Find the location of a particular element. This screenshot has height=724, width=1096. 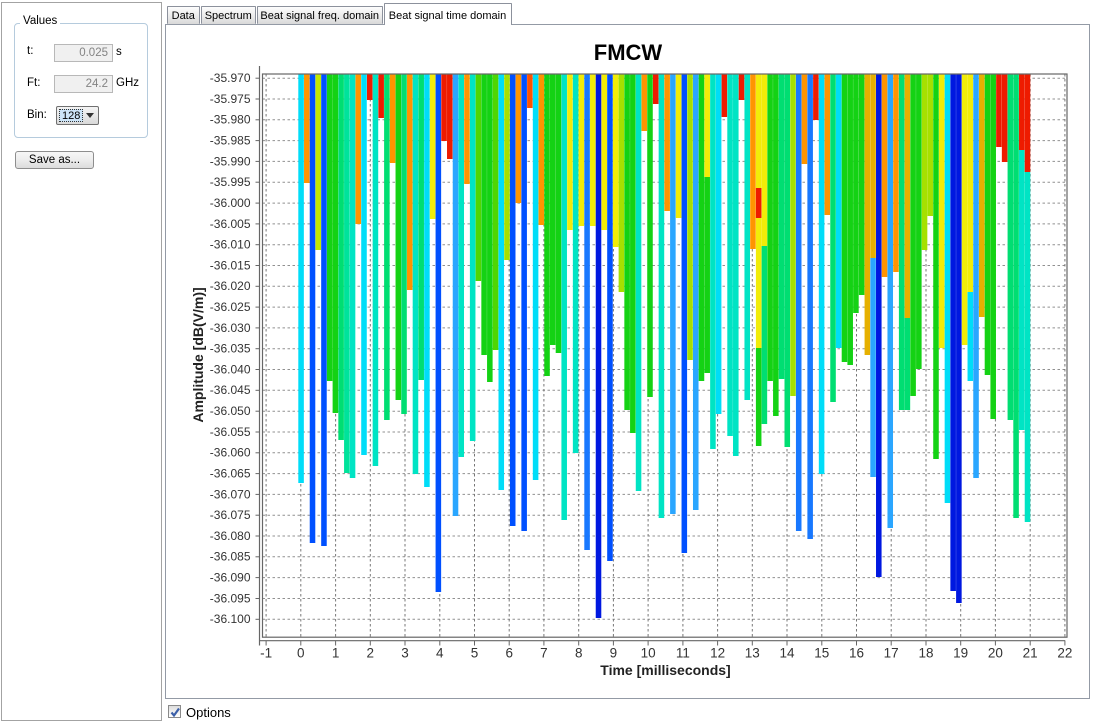

svg-text: 21 is located at coordinates (1030, 653).